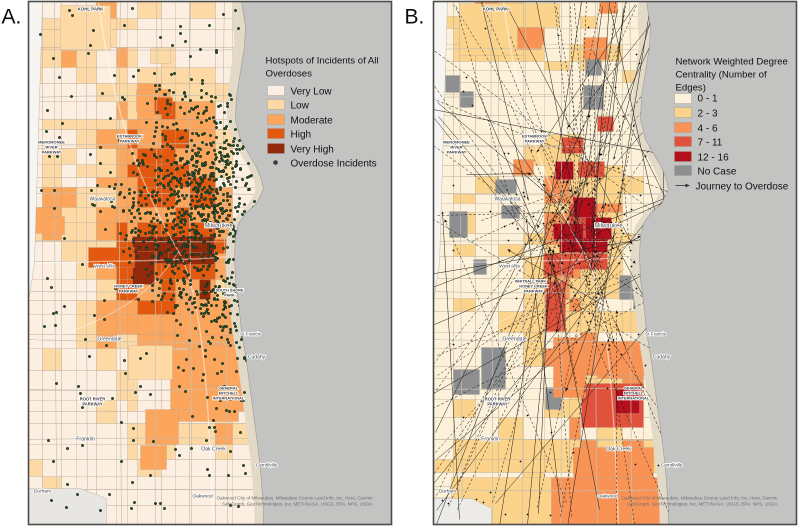 The image size is (798, 527). I want to click on svg-text: No Case, so click(717, 172).